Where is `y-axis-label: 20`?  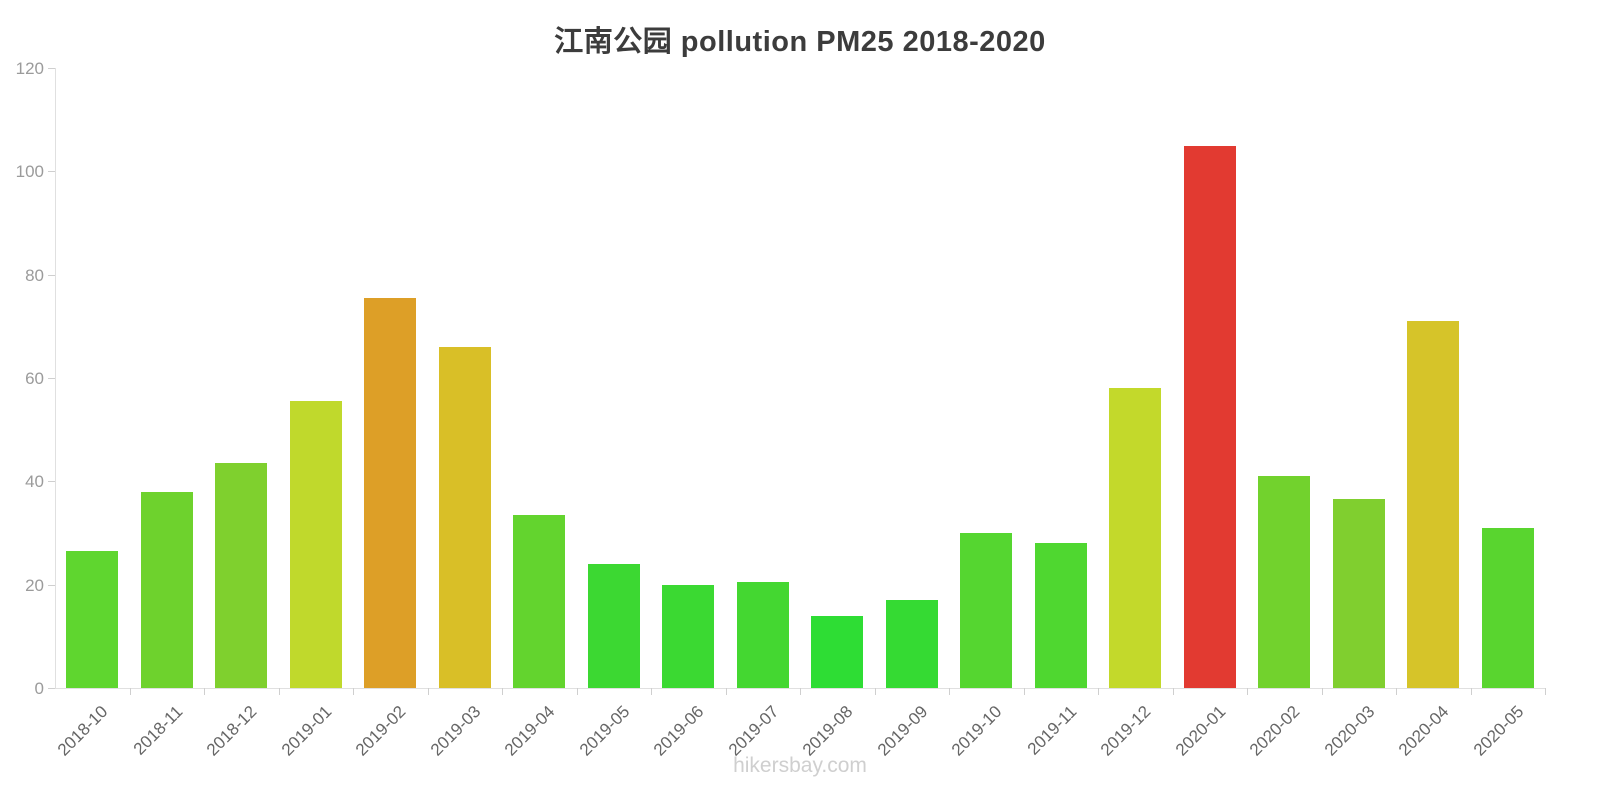
y-axis-label: 20 is located at coordinates (34, 585).